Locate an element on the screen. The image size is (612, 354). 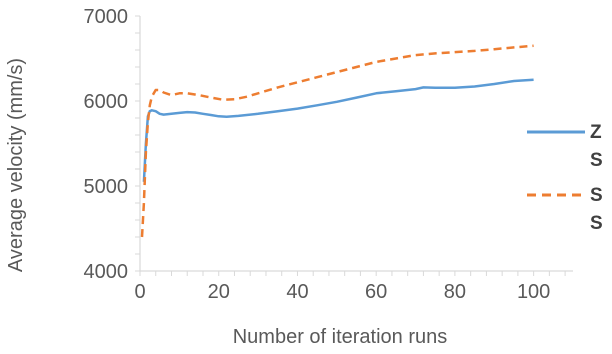
x-tick-label: 0 is located at coordinates (139, 292).